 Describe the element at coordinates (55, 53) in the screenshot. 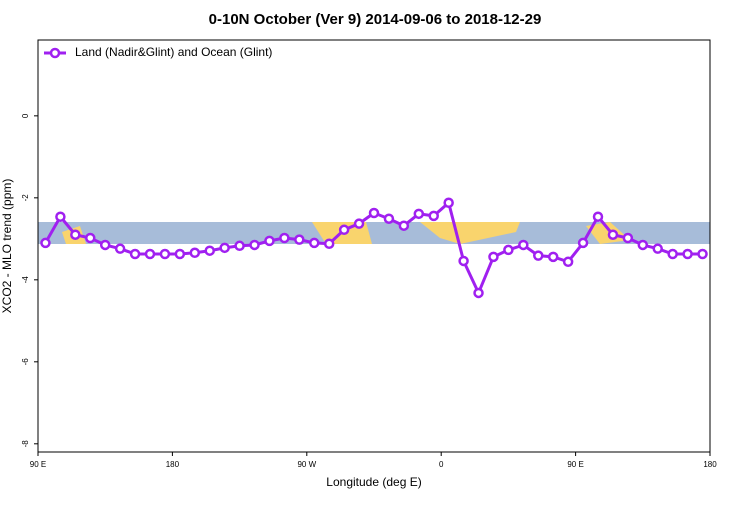

I see `legend-marker` at that location.